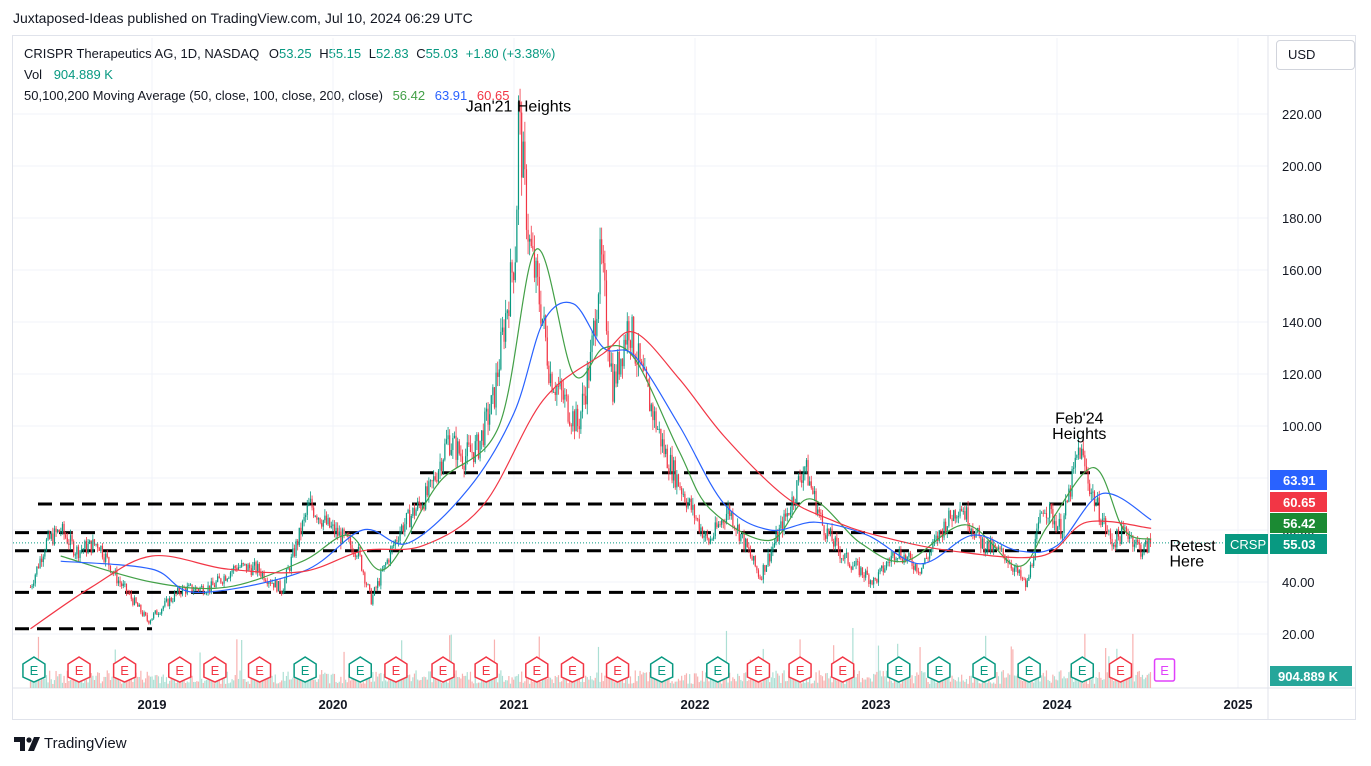  Describe the element at coordinates (70, 743) in the screenshot. I see `tradingview-logo: TradingView` at that location.